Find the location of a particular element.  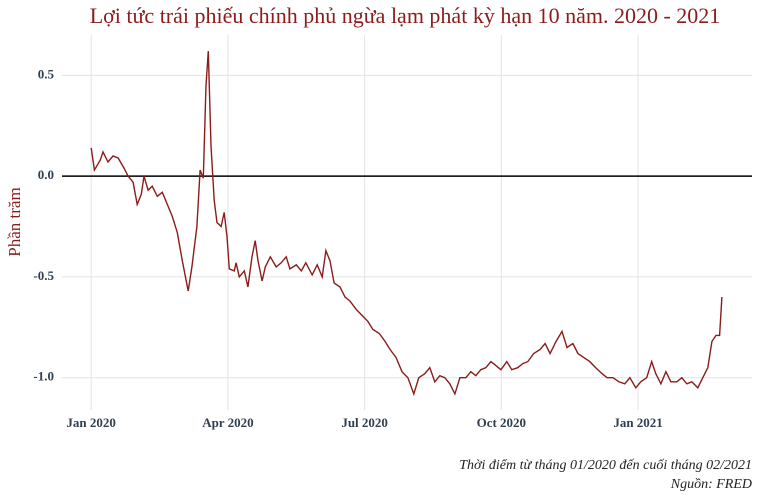

y-tick-label: 0.0 is located at coordinates (46, 174).